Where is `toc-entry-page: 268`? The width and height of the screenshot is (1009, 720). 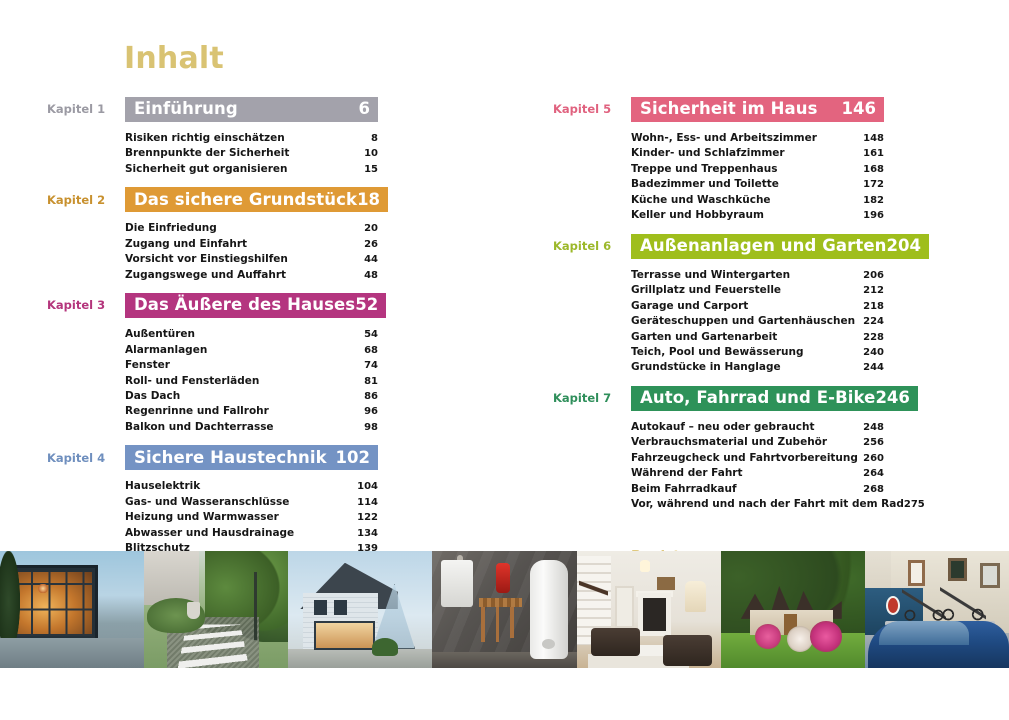 toc-entry-page: 268 is located at coordinates (873, 489).